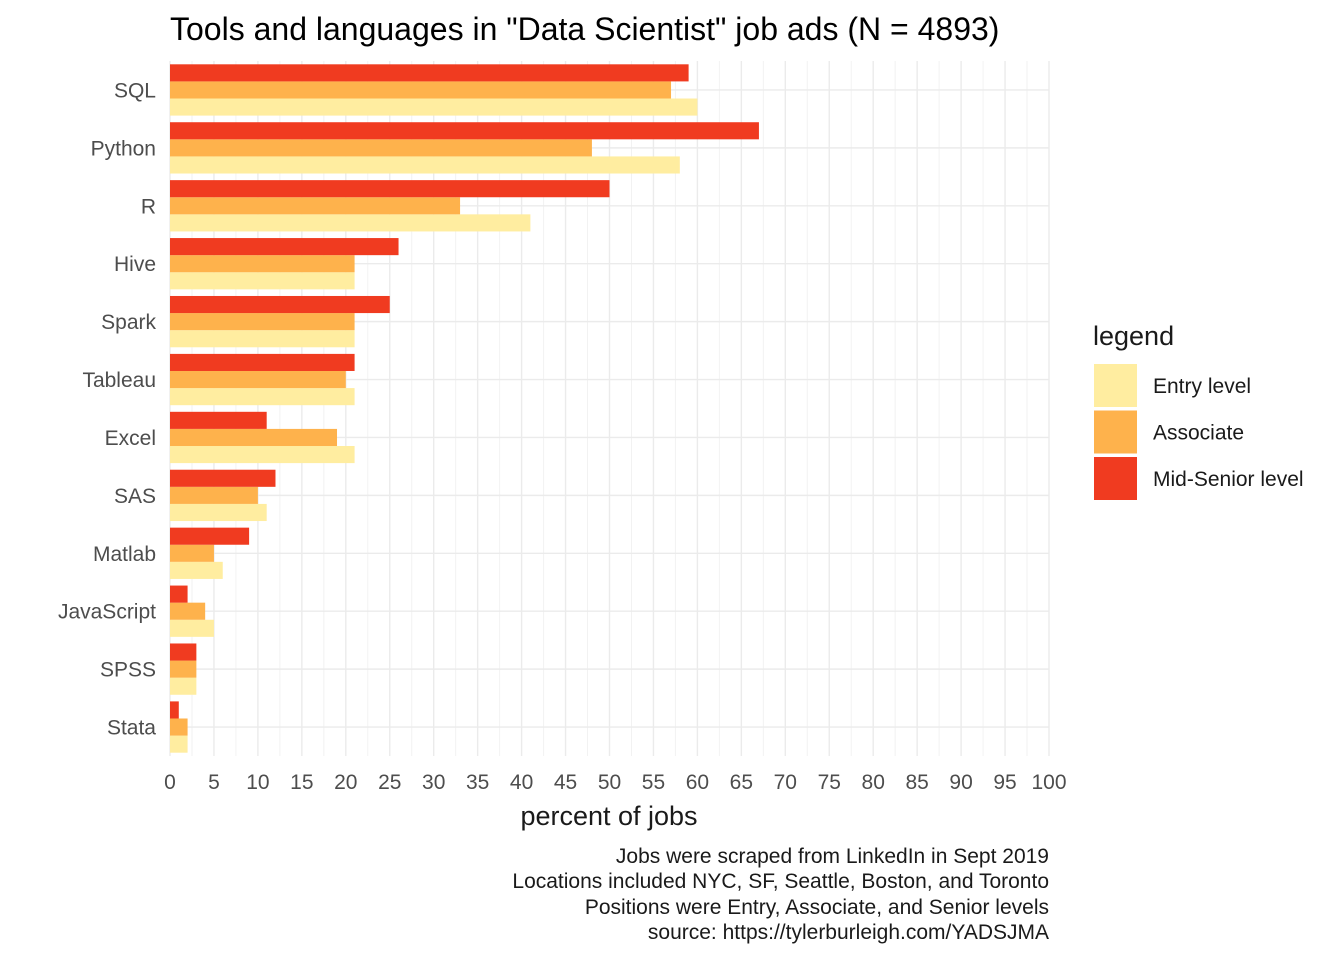  I want to click on bar-mid-senior-level-r: R — Mid-Senior level: 50, so click(390, 189).